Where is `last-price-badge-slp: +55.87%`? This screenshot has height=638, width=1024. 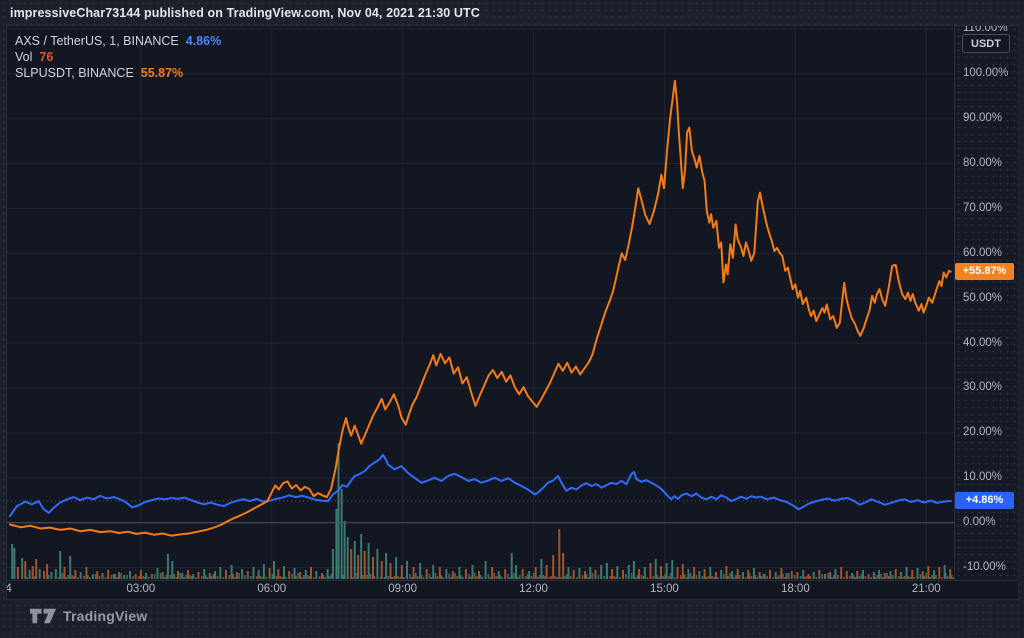
last-price-badge-slp: +55.87% is located at coordinates (984, 272).